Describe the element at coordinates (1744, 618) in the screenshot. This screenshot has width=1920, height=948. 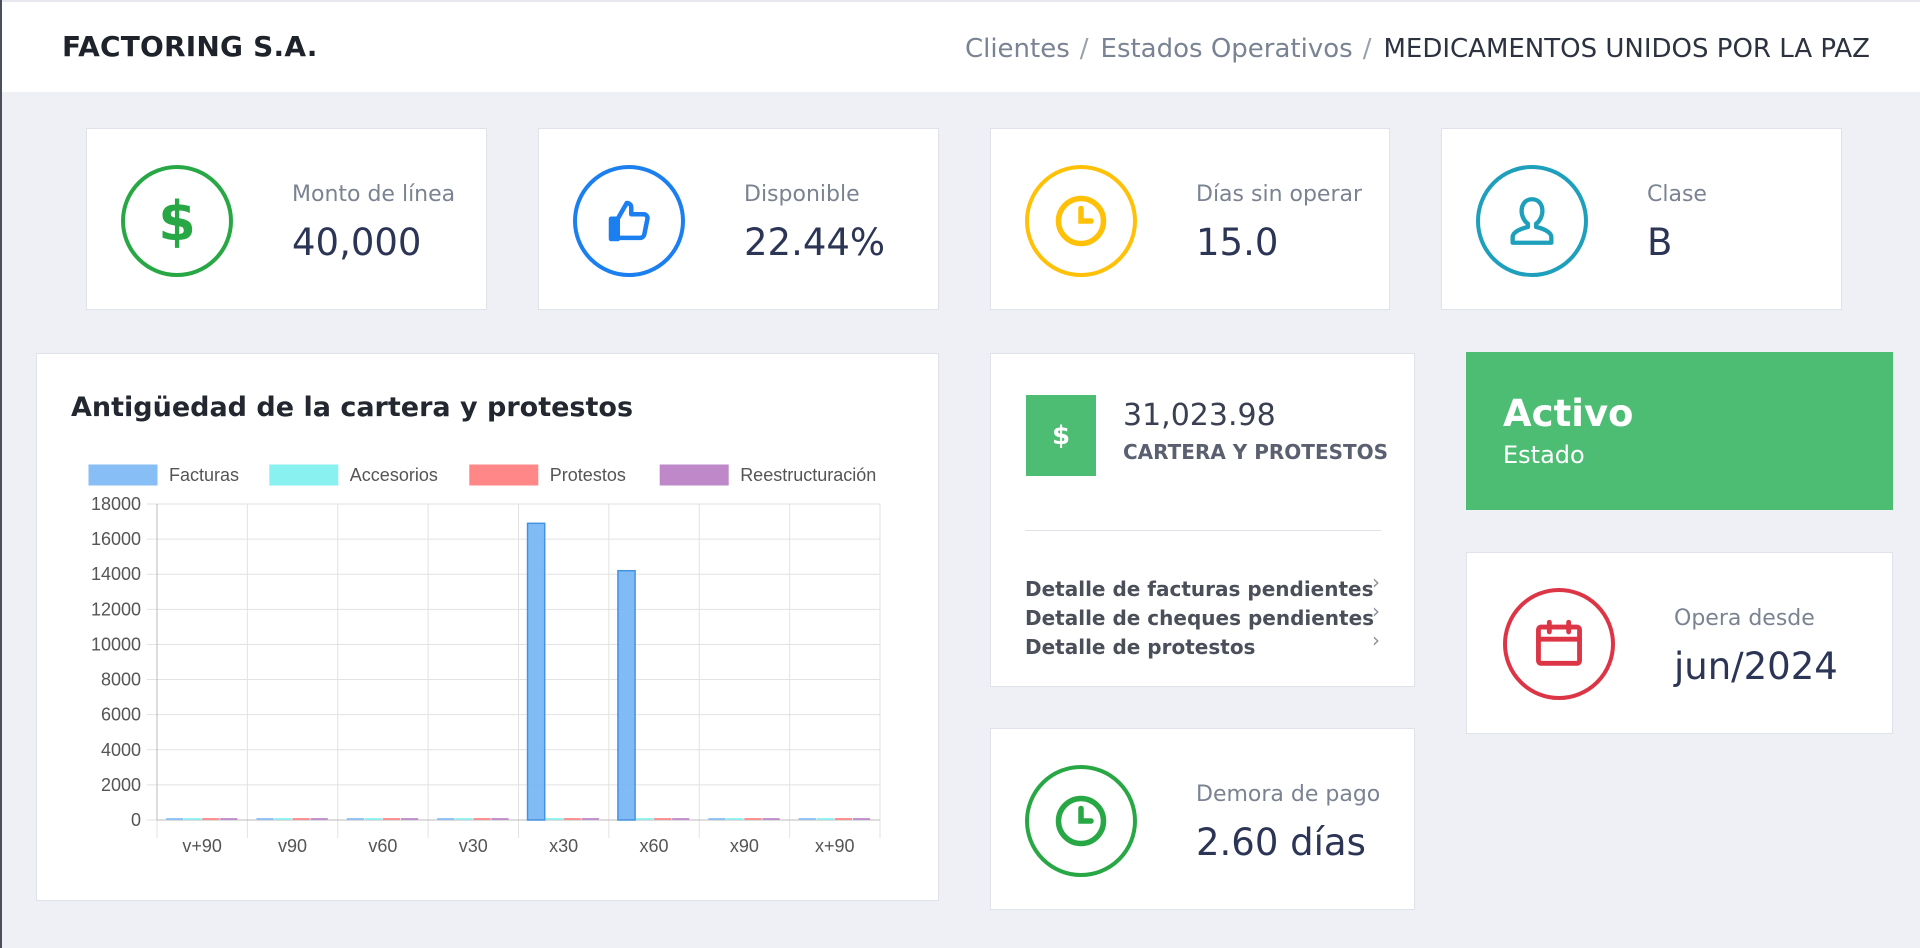
I see `stat-label: Opera desde` at that location.